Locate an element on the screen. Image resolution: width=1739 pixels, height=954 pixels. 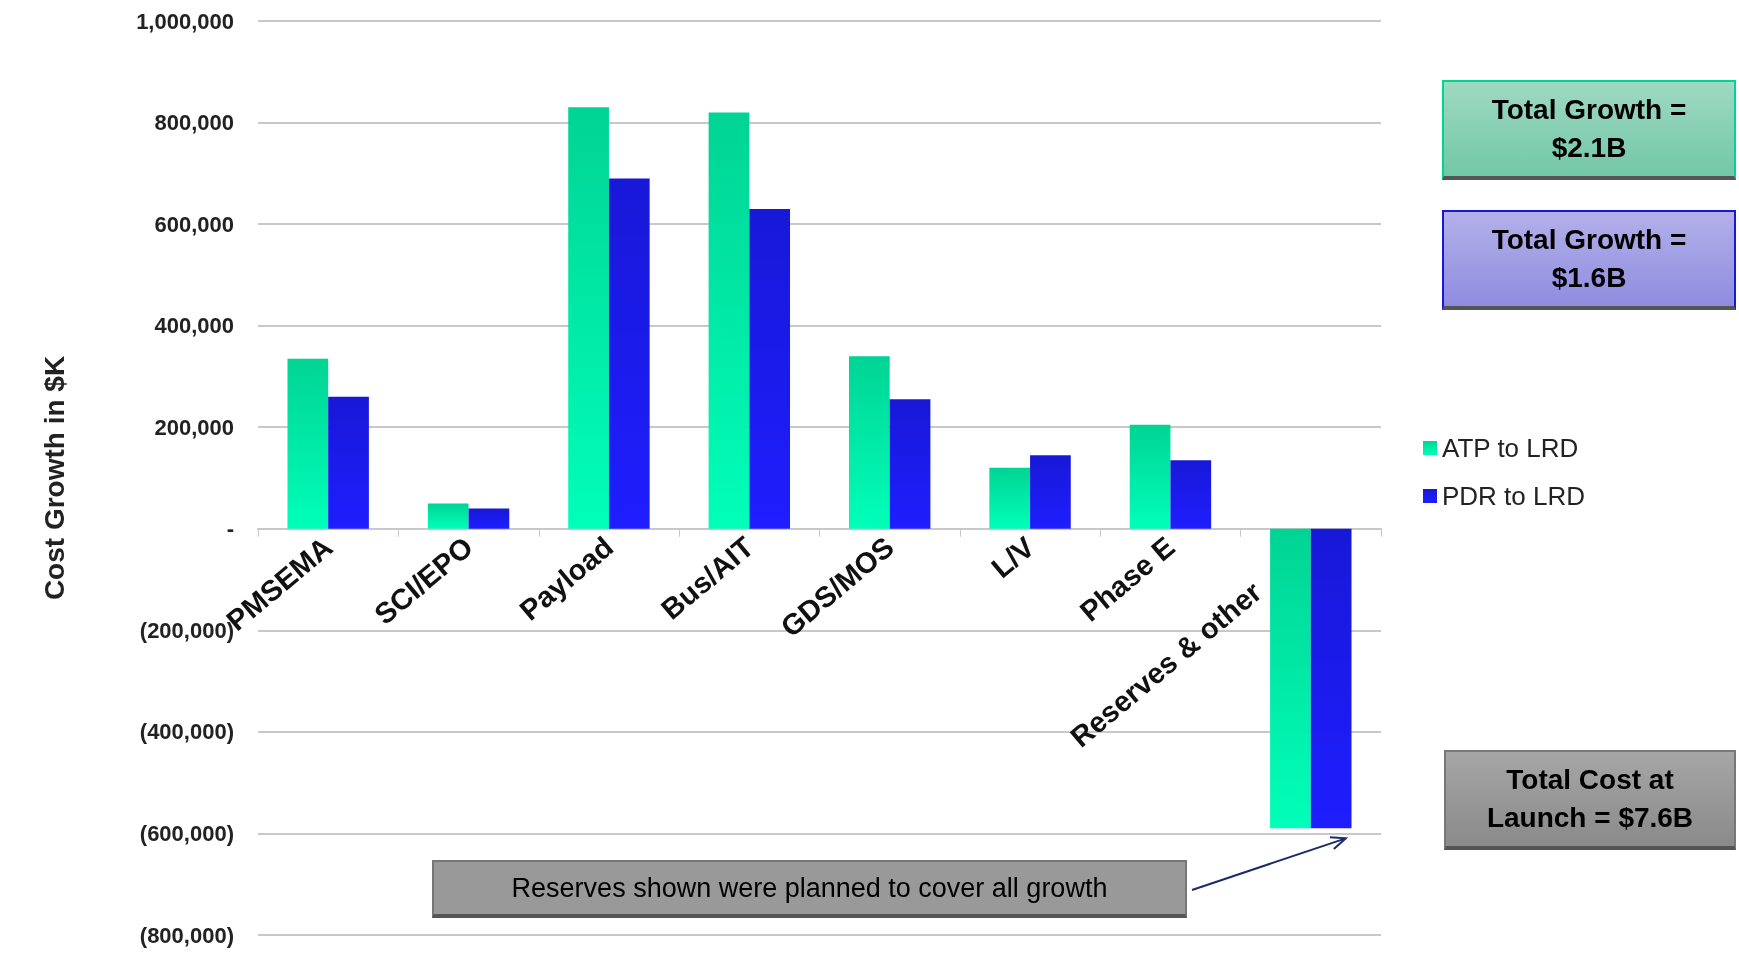
text-box: Reserves shown were planned to cover all growth is located at coordinates (809, 889).